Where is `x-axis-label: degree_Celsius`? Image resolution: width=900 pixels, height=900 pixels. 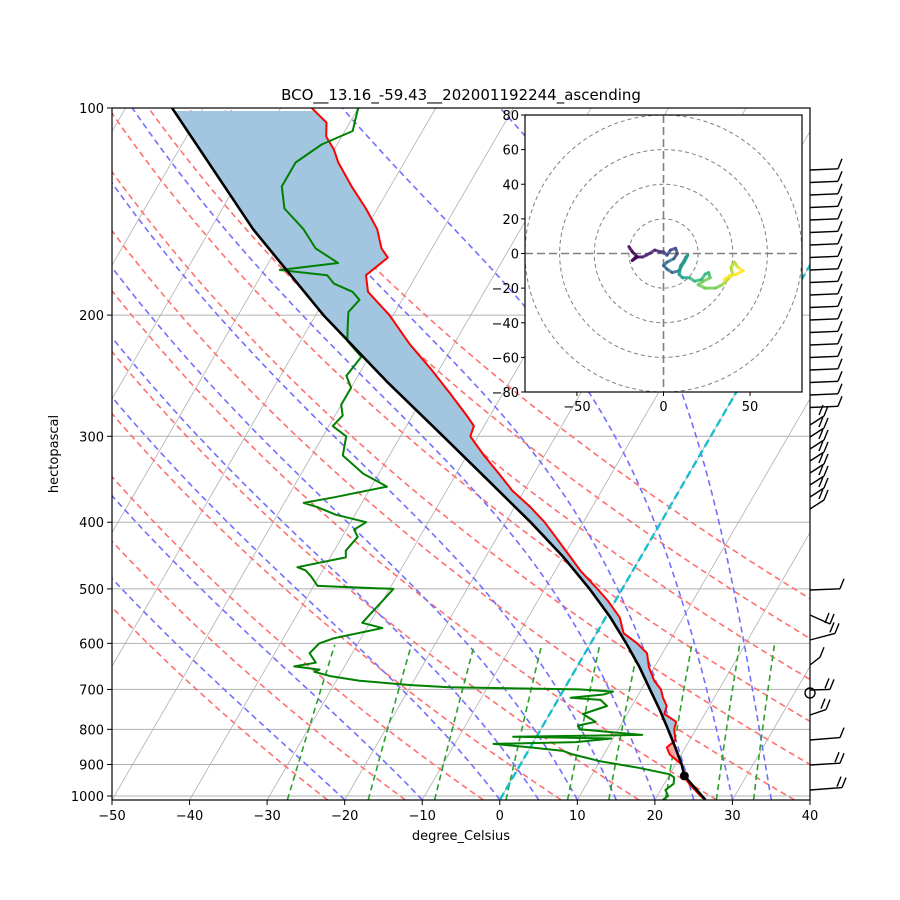 x-axis-label: degree_Celsius is located at coordinates (461, 836).